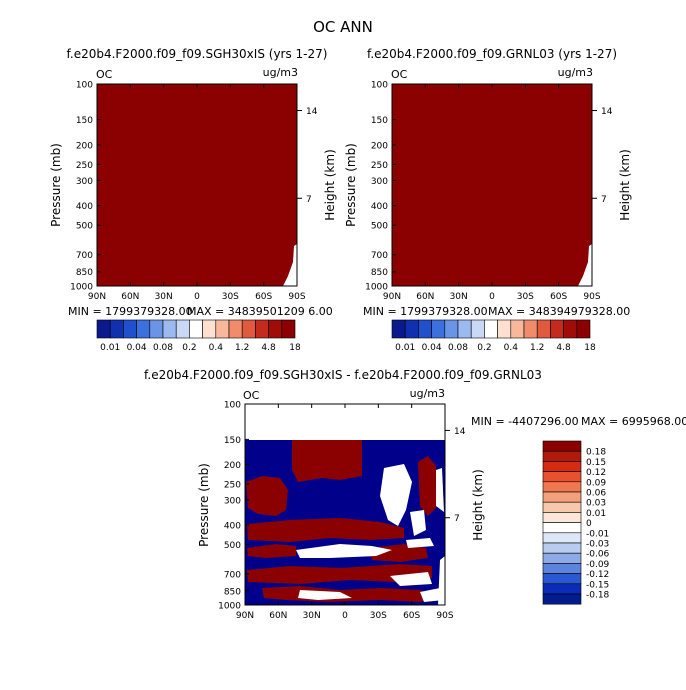 This screenshot has height=690, width=686. Describe the element at coordinates (399, 74) in the screenshot. I see `panel-2-variable-label: OC` at that location.